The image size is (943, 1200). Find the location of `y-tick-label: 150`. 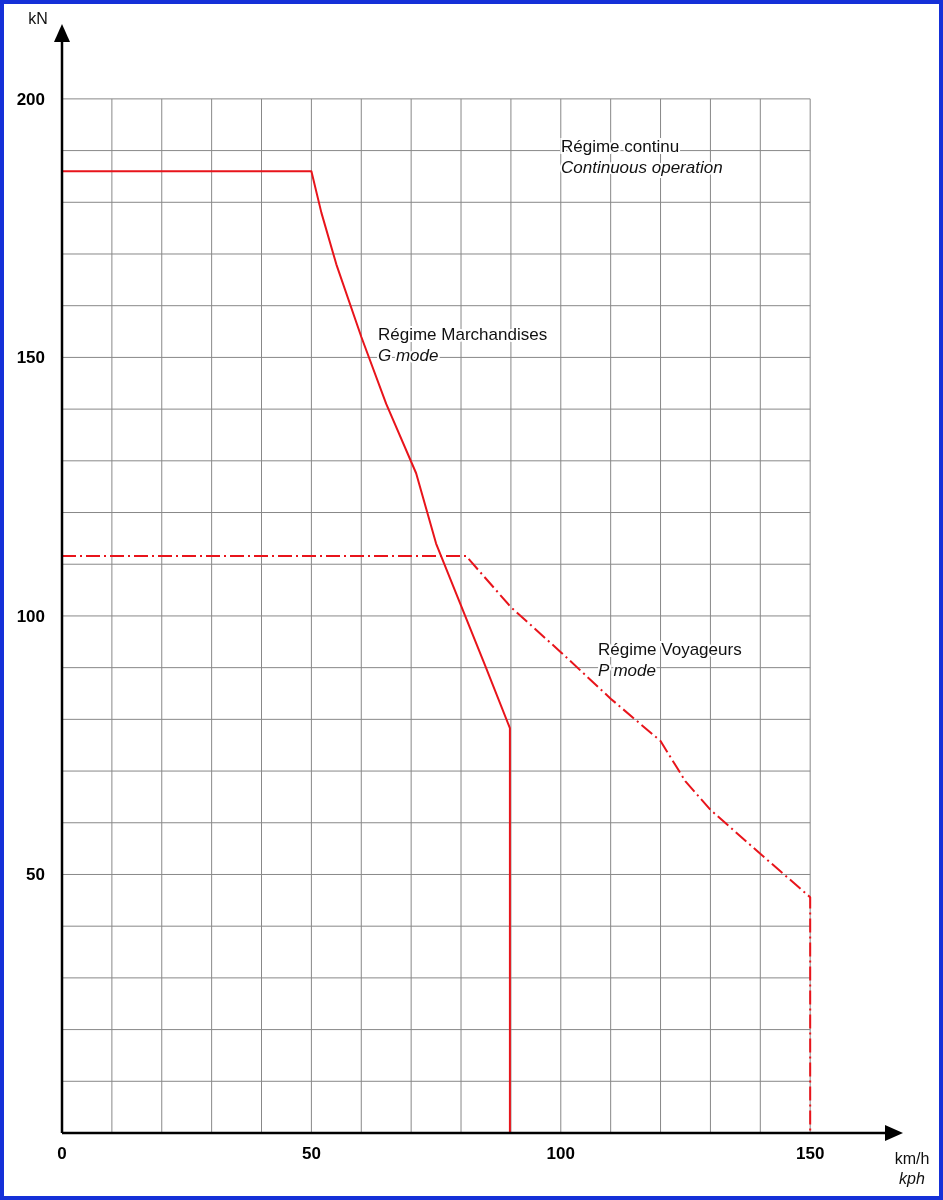

y-tick-label: 150 is located at coordinates (30, 358).